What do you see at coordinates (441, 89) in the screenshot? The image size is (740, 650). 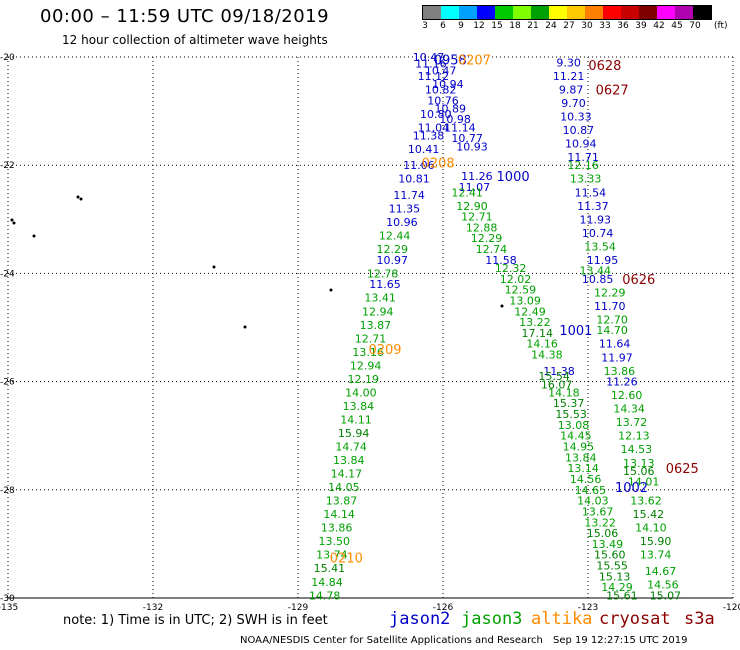 I see `wave-height-value: 10.82` at bounding box center [441, 89].